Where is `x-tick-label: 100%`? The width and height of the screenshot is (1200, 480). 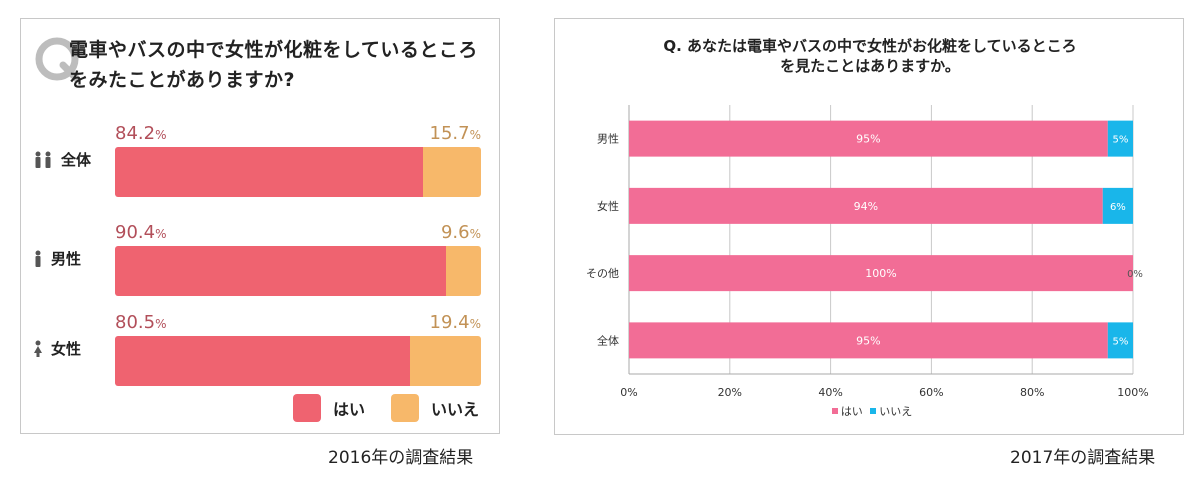
x-tick-label: 100% is located at coordinates (1132, 392).